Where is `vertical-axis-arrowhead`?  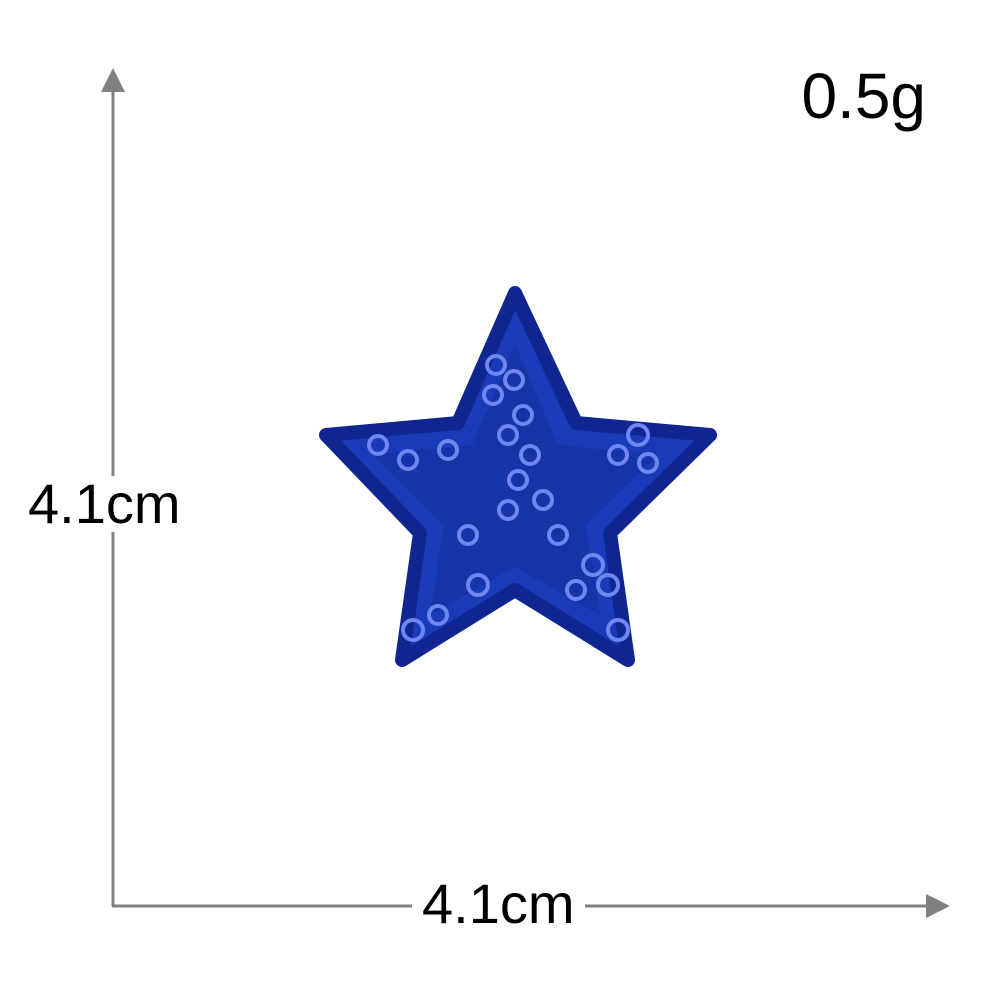
vertical-axis-arrowhead is located at coordinates (113, 80).